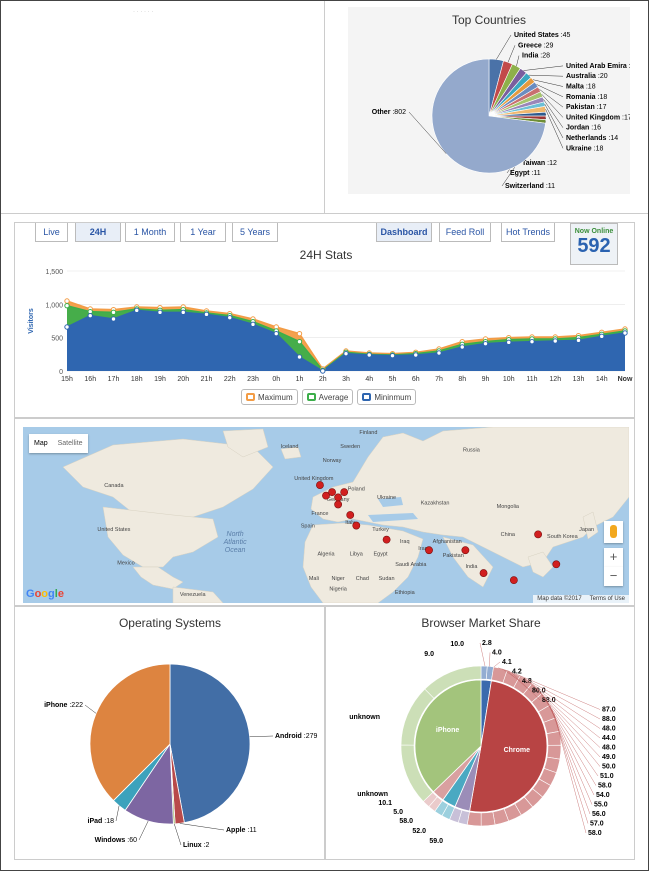 The image size is (649, 871). I want to click on outer-label: 54.0, so click(603, 795).